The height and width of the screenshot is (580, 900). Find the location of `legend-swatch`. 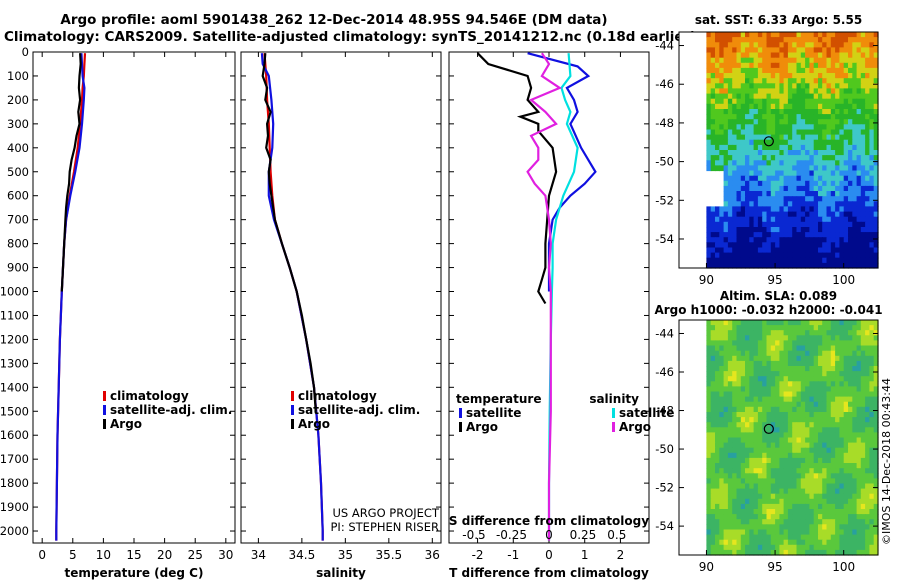

legend-swatch is located at coordinates (104, 410).